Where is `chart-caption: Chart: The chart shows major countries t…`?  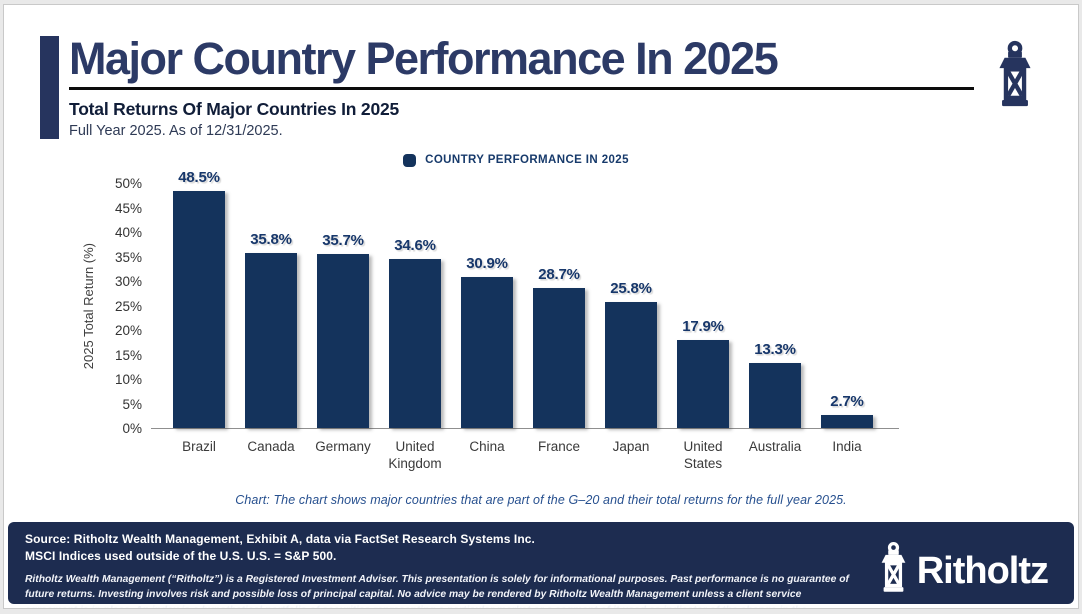 chart-caption: Chart: The chart shows major countries t… is located at coordinates (541, 499).